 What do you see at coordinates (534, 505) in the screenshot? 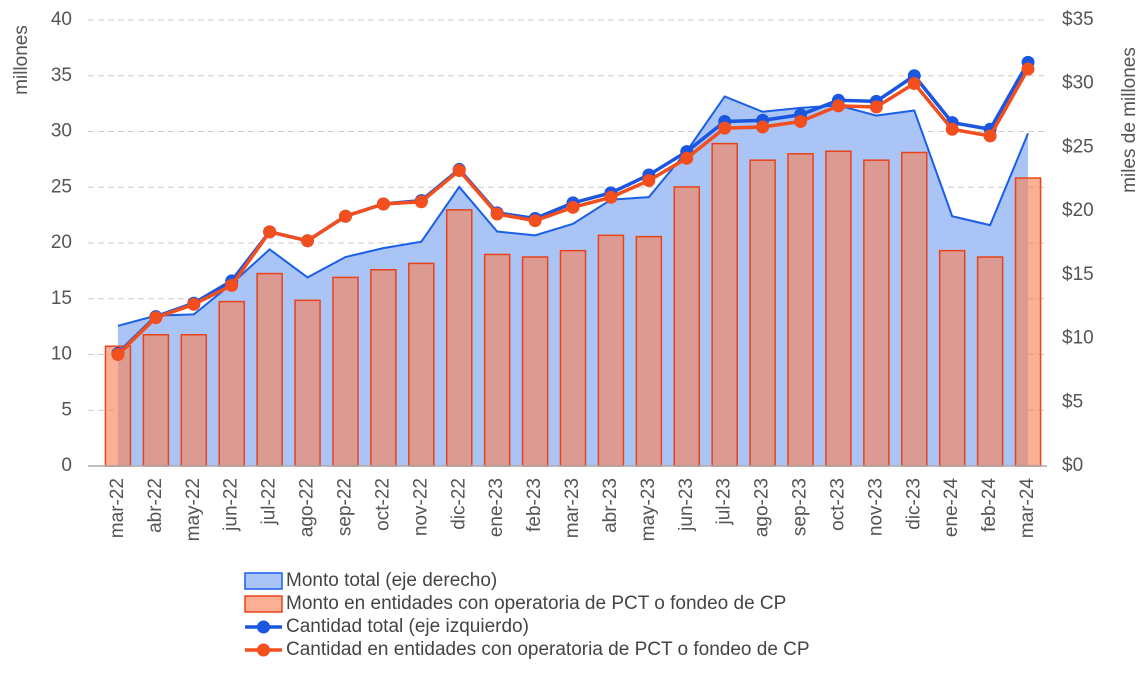
I see `x-tick-label: feb-23` at bounding box center [534, 505].